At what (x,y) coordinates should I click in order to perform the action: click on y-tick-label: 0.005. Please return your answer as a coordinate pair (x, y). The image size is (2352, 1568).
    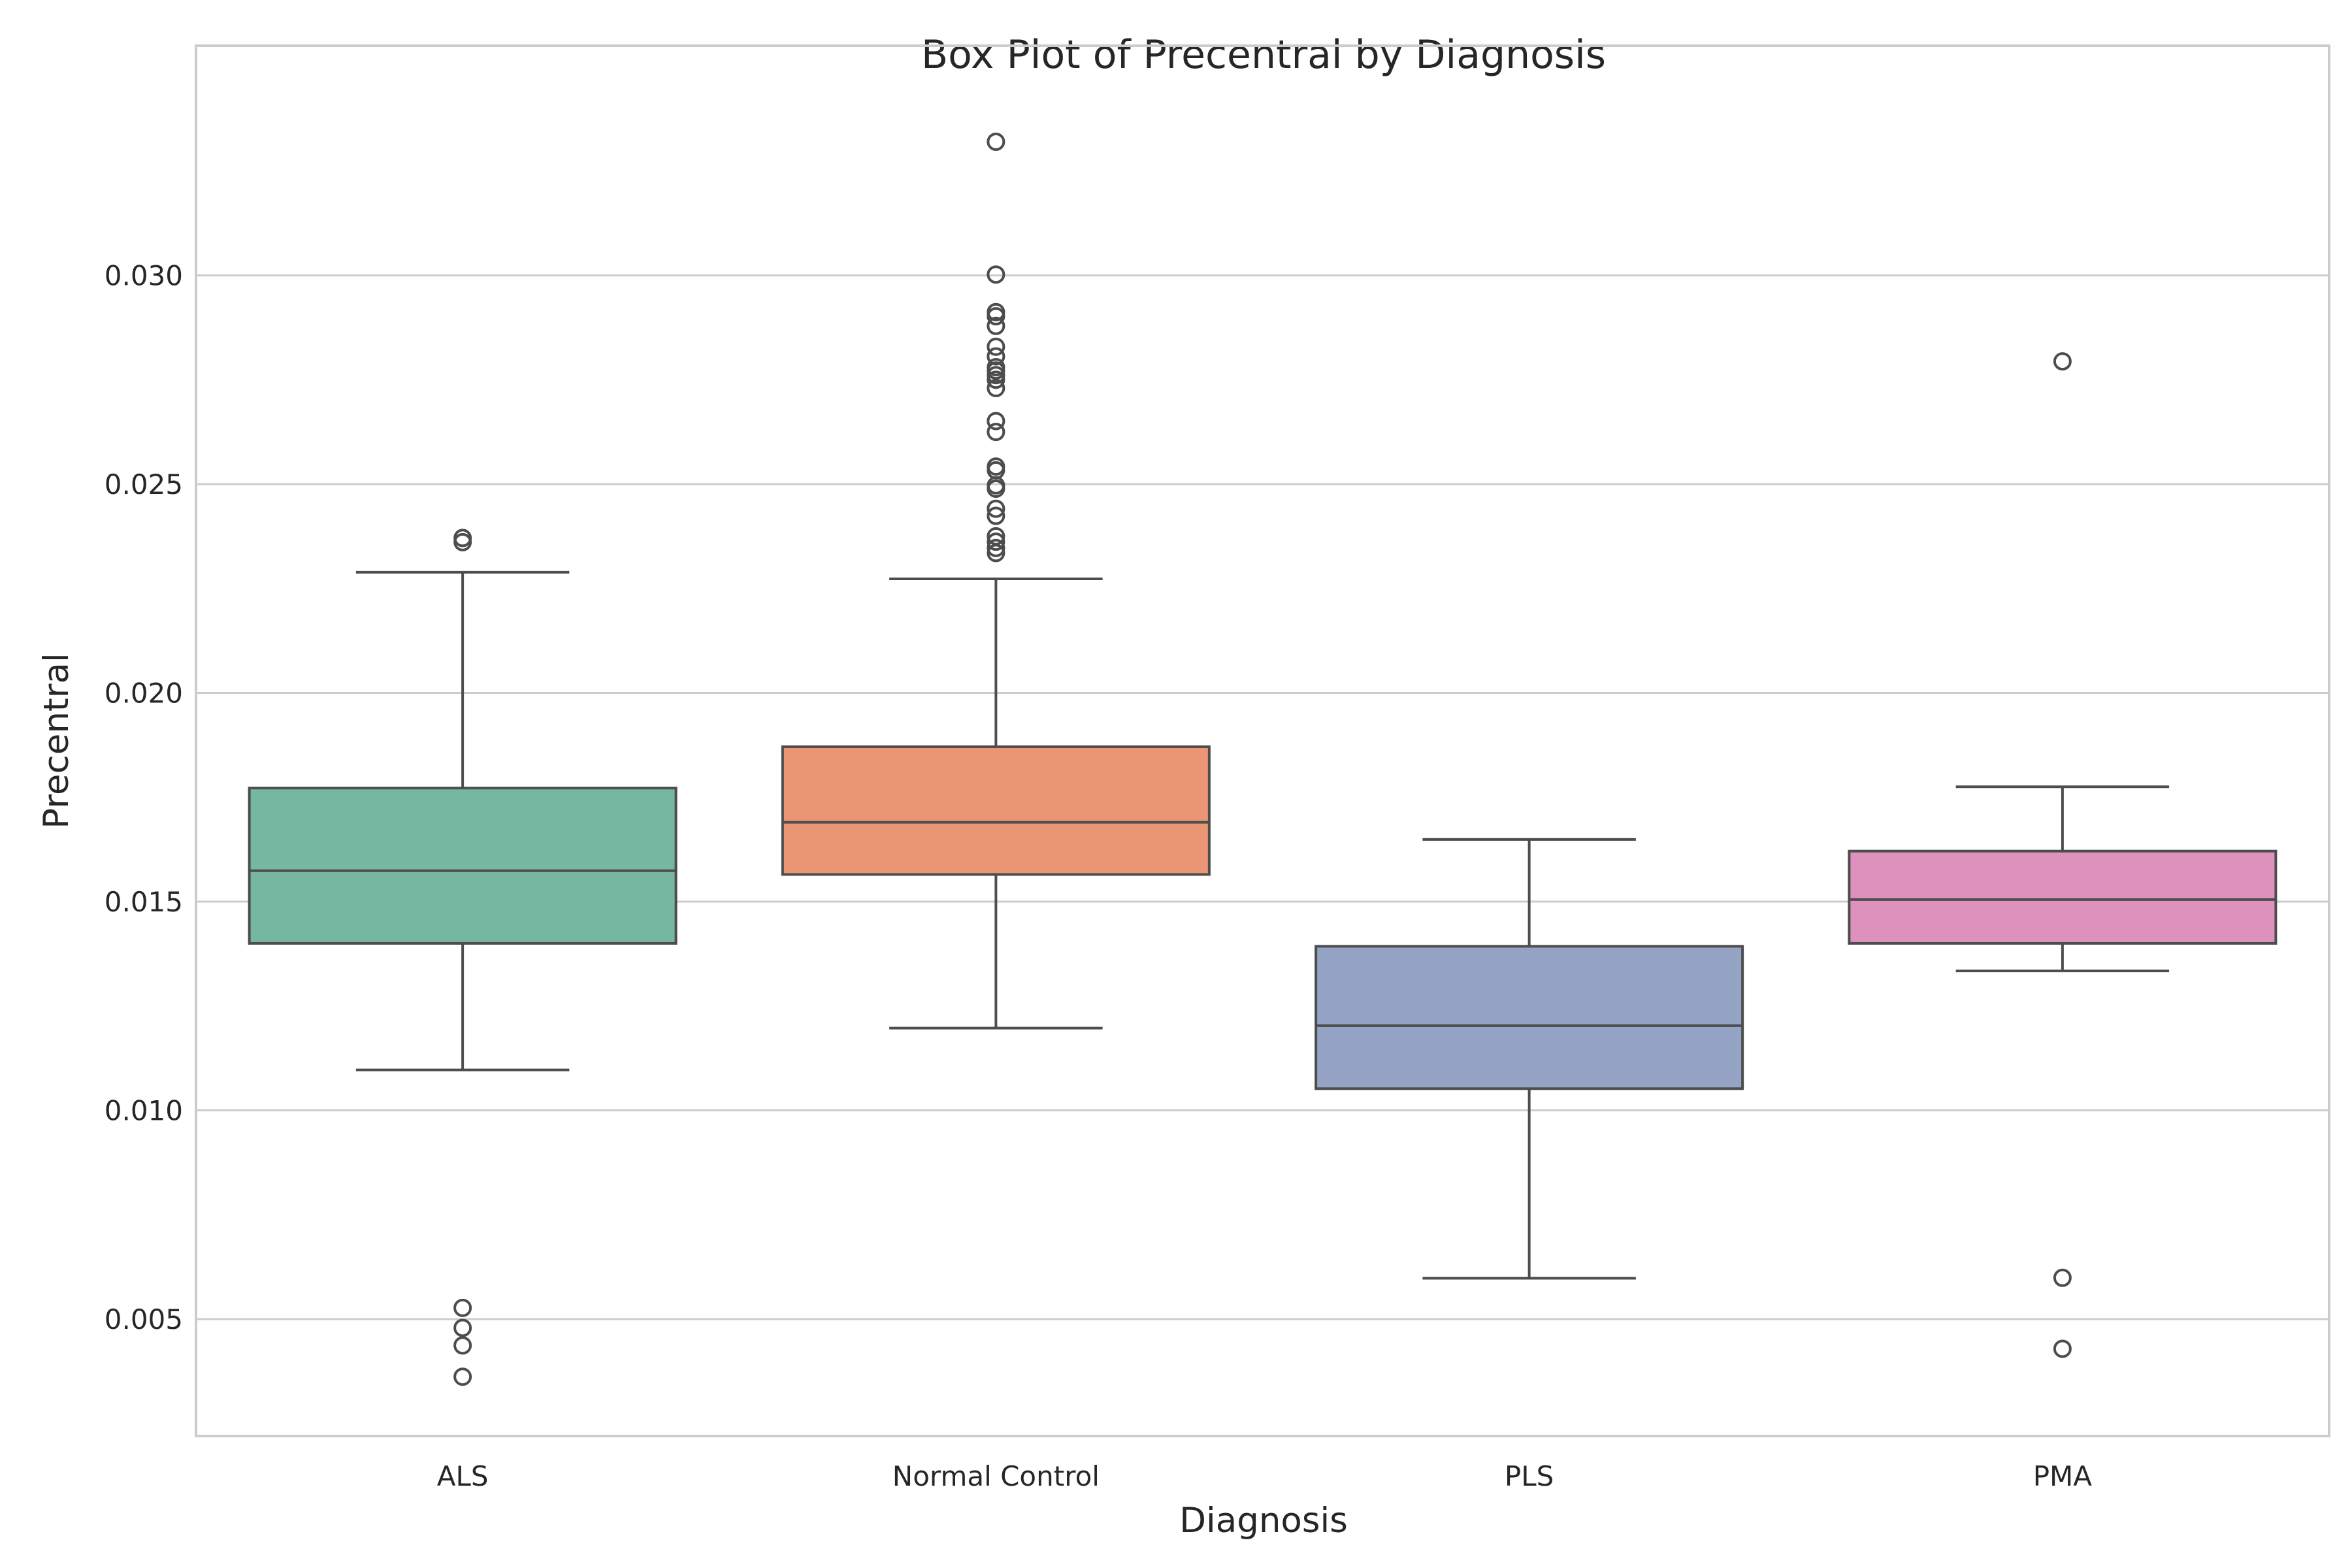
    Looking at the image, I should click on (144, 1319).